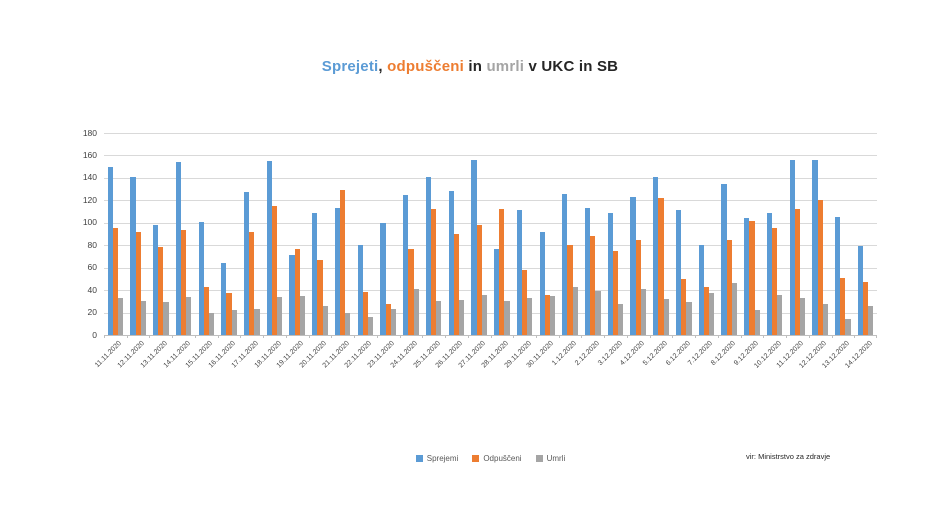  I want to click on bar-umrli-18.11.2020, so click(280, 315).